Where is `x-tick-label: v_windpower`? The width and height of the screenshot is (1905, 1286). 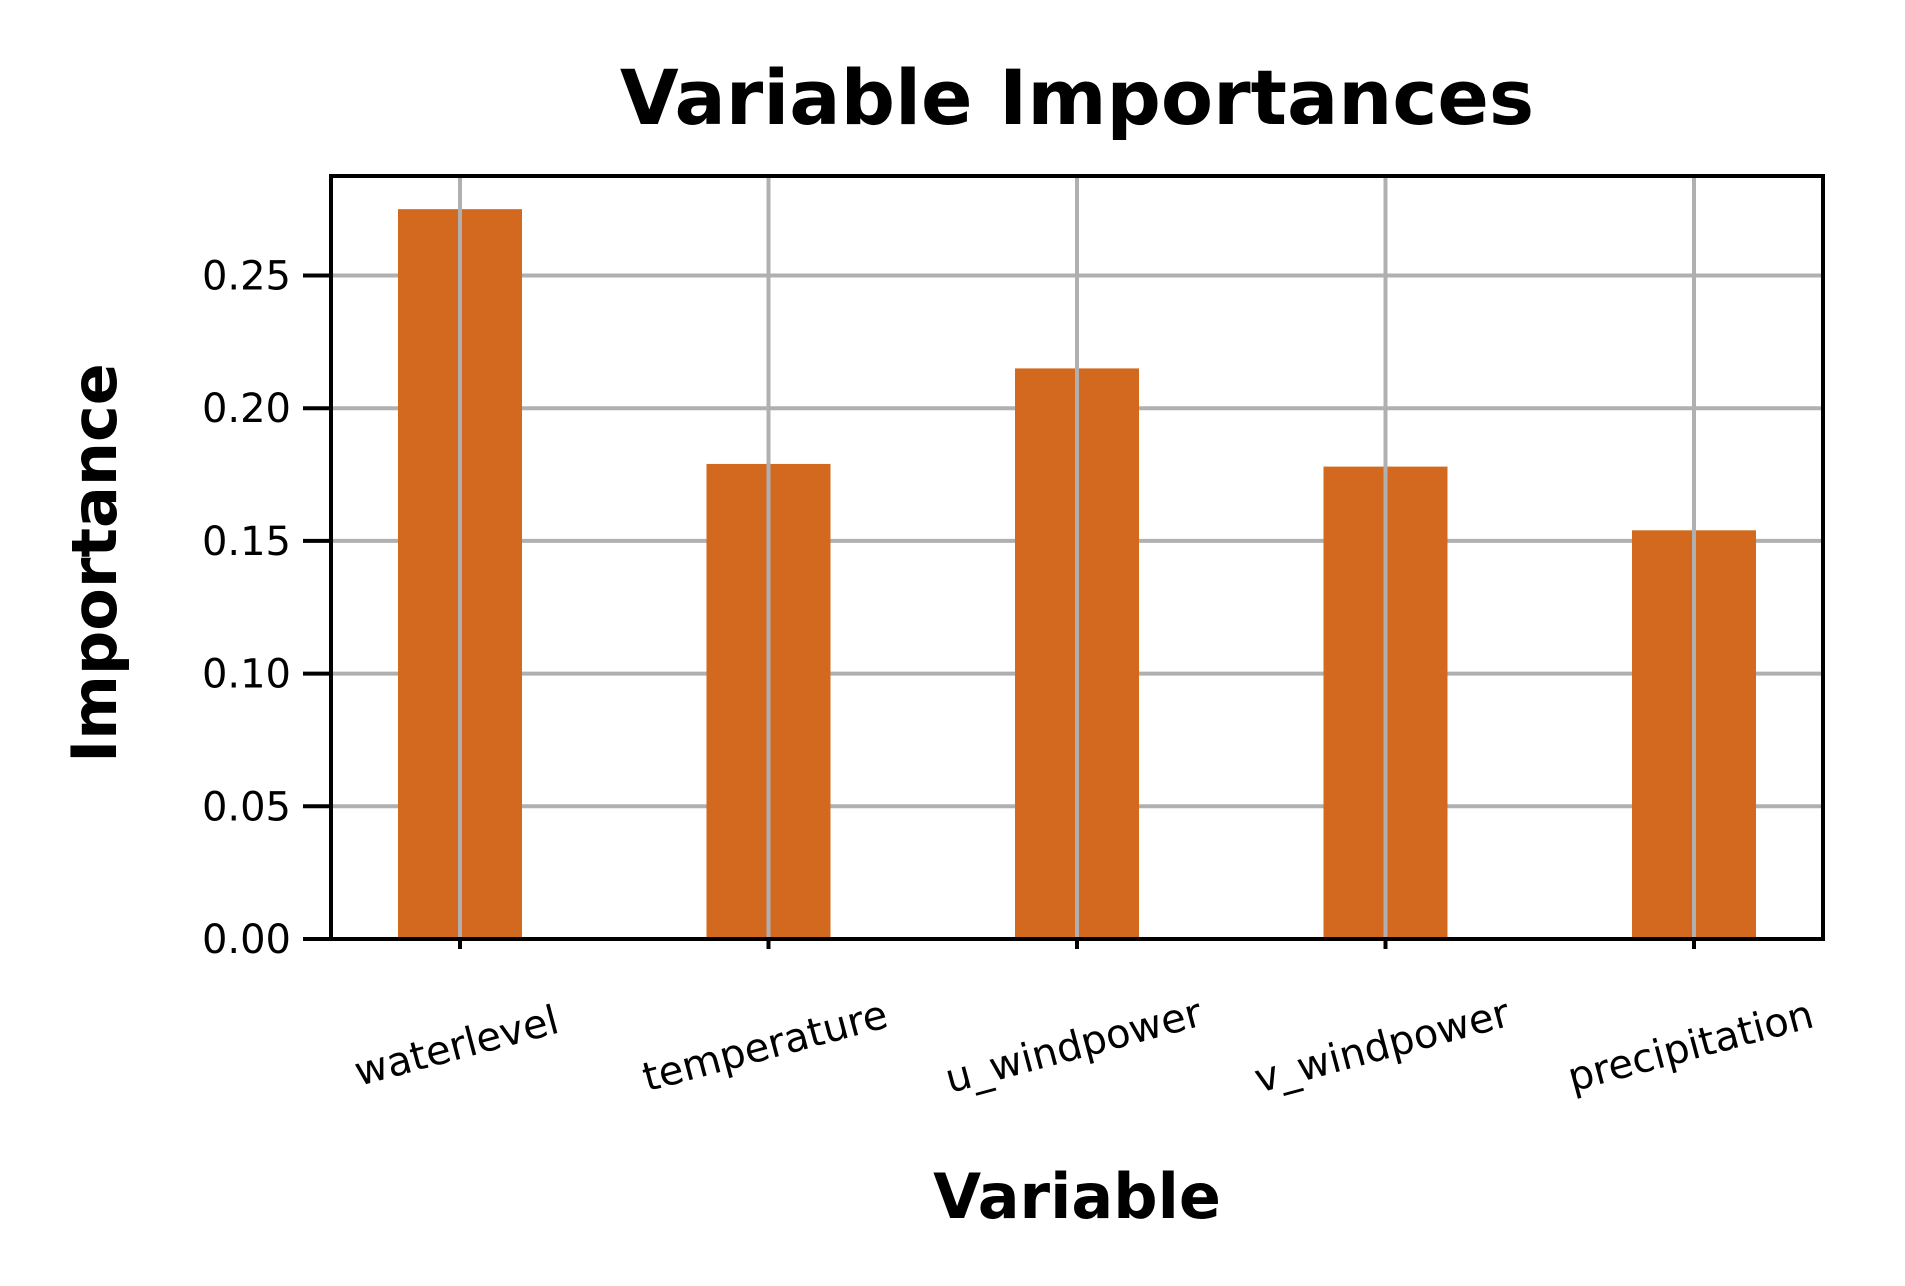
x-tick-label: v_windpower is located at coordinates (1382, 1046).